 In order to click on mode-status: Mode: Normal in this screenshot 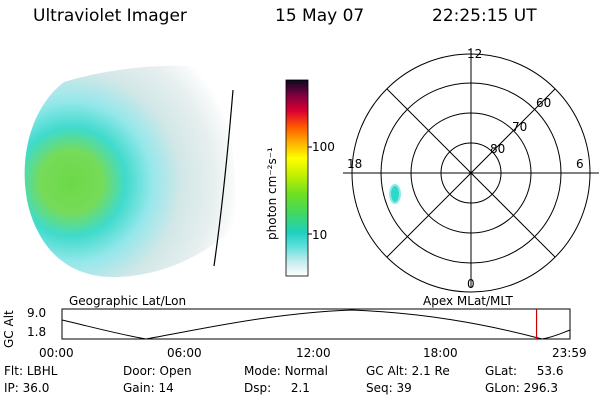, I will do `click(286, 371)`.